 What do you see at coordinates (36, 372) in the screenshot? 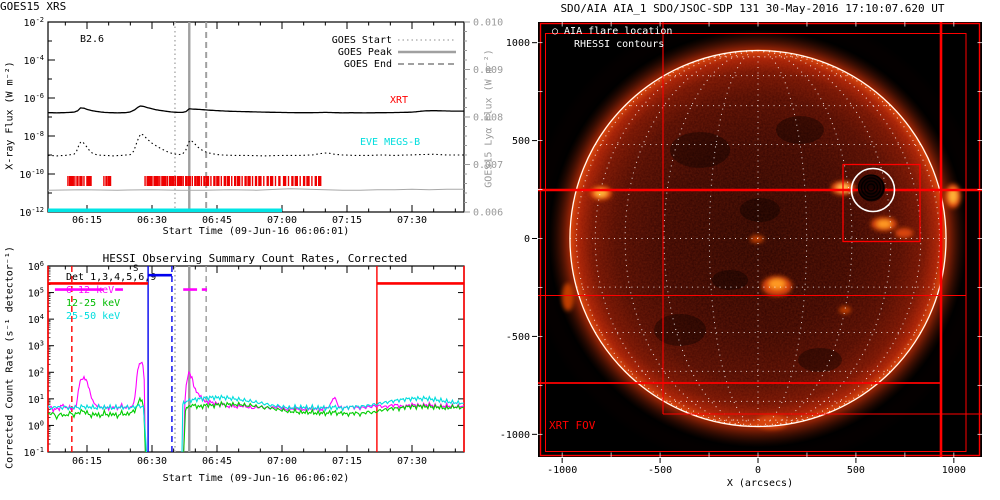
I see `svg-text: 10²` at bounding box center [36, 372].